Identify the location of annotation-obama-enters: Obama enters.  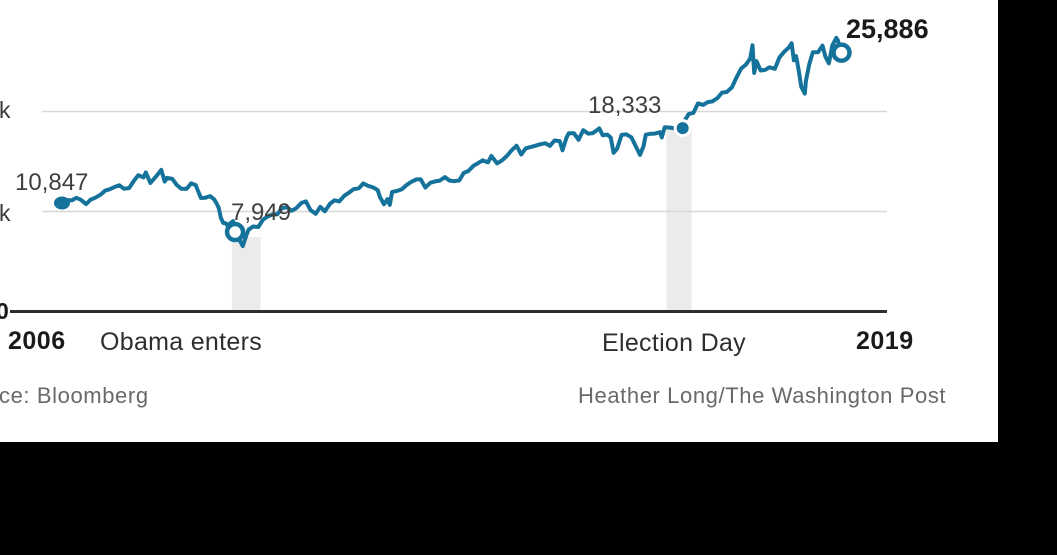
(181, 342).